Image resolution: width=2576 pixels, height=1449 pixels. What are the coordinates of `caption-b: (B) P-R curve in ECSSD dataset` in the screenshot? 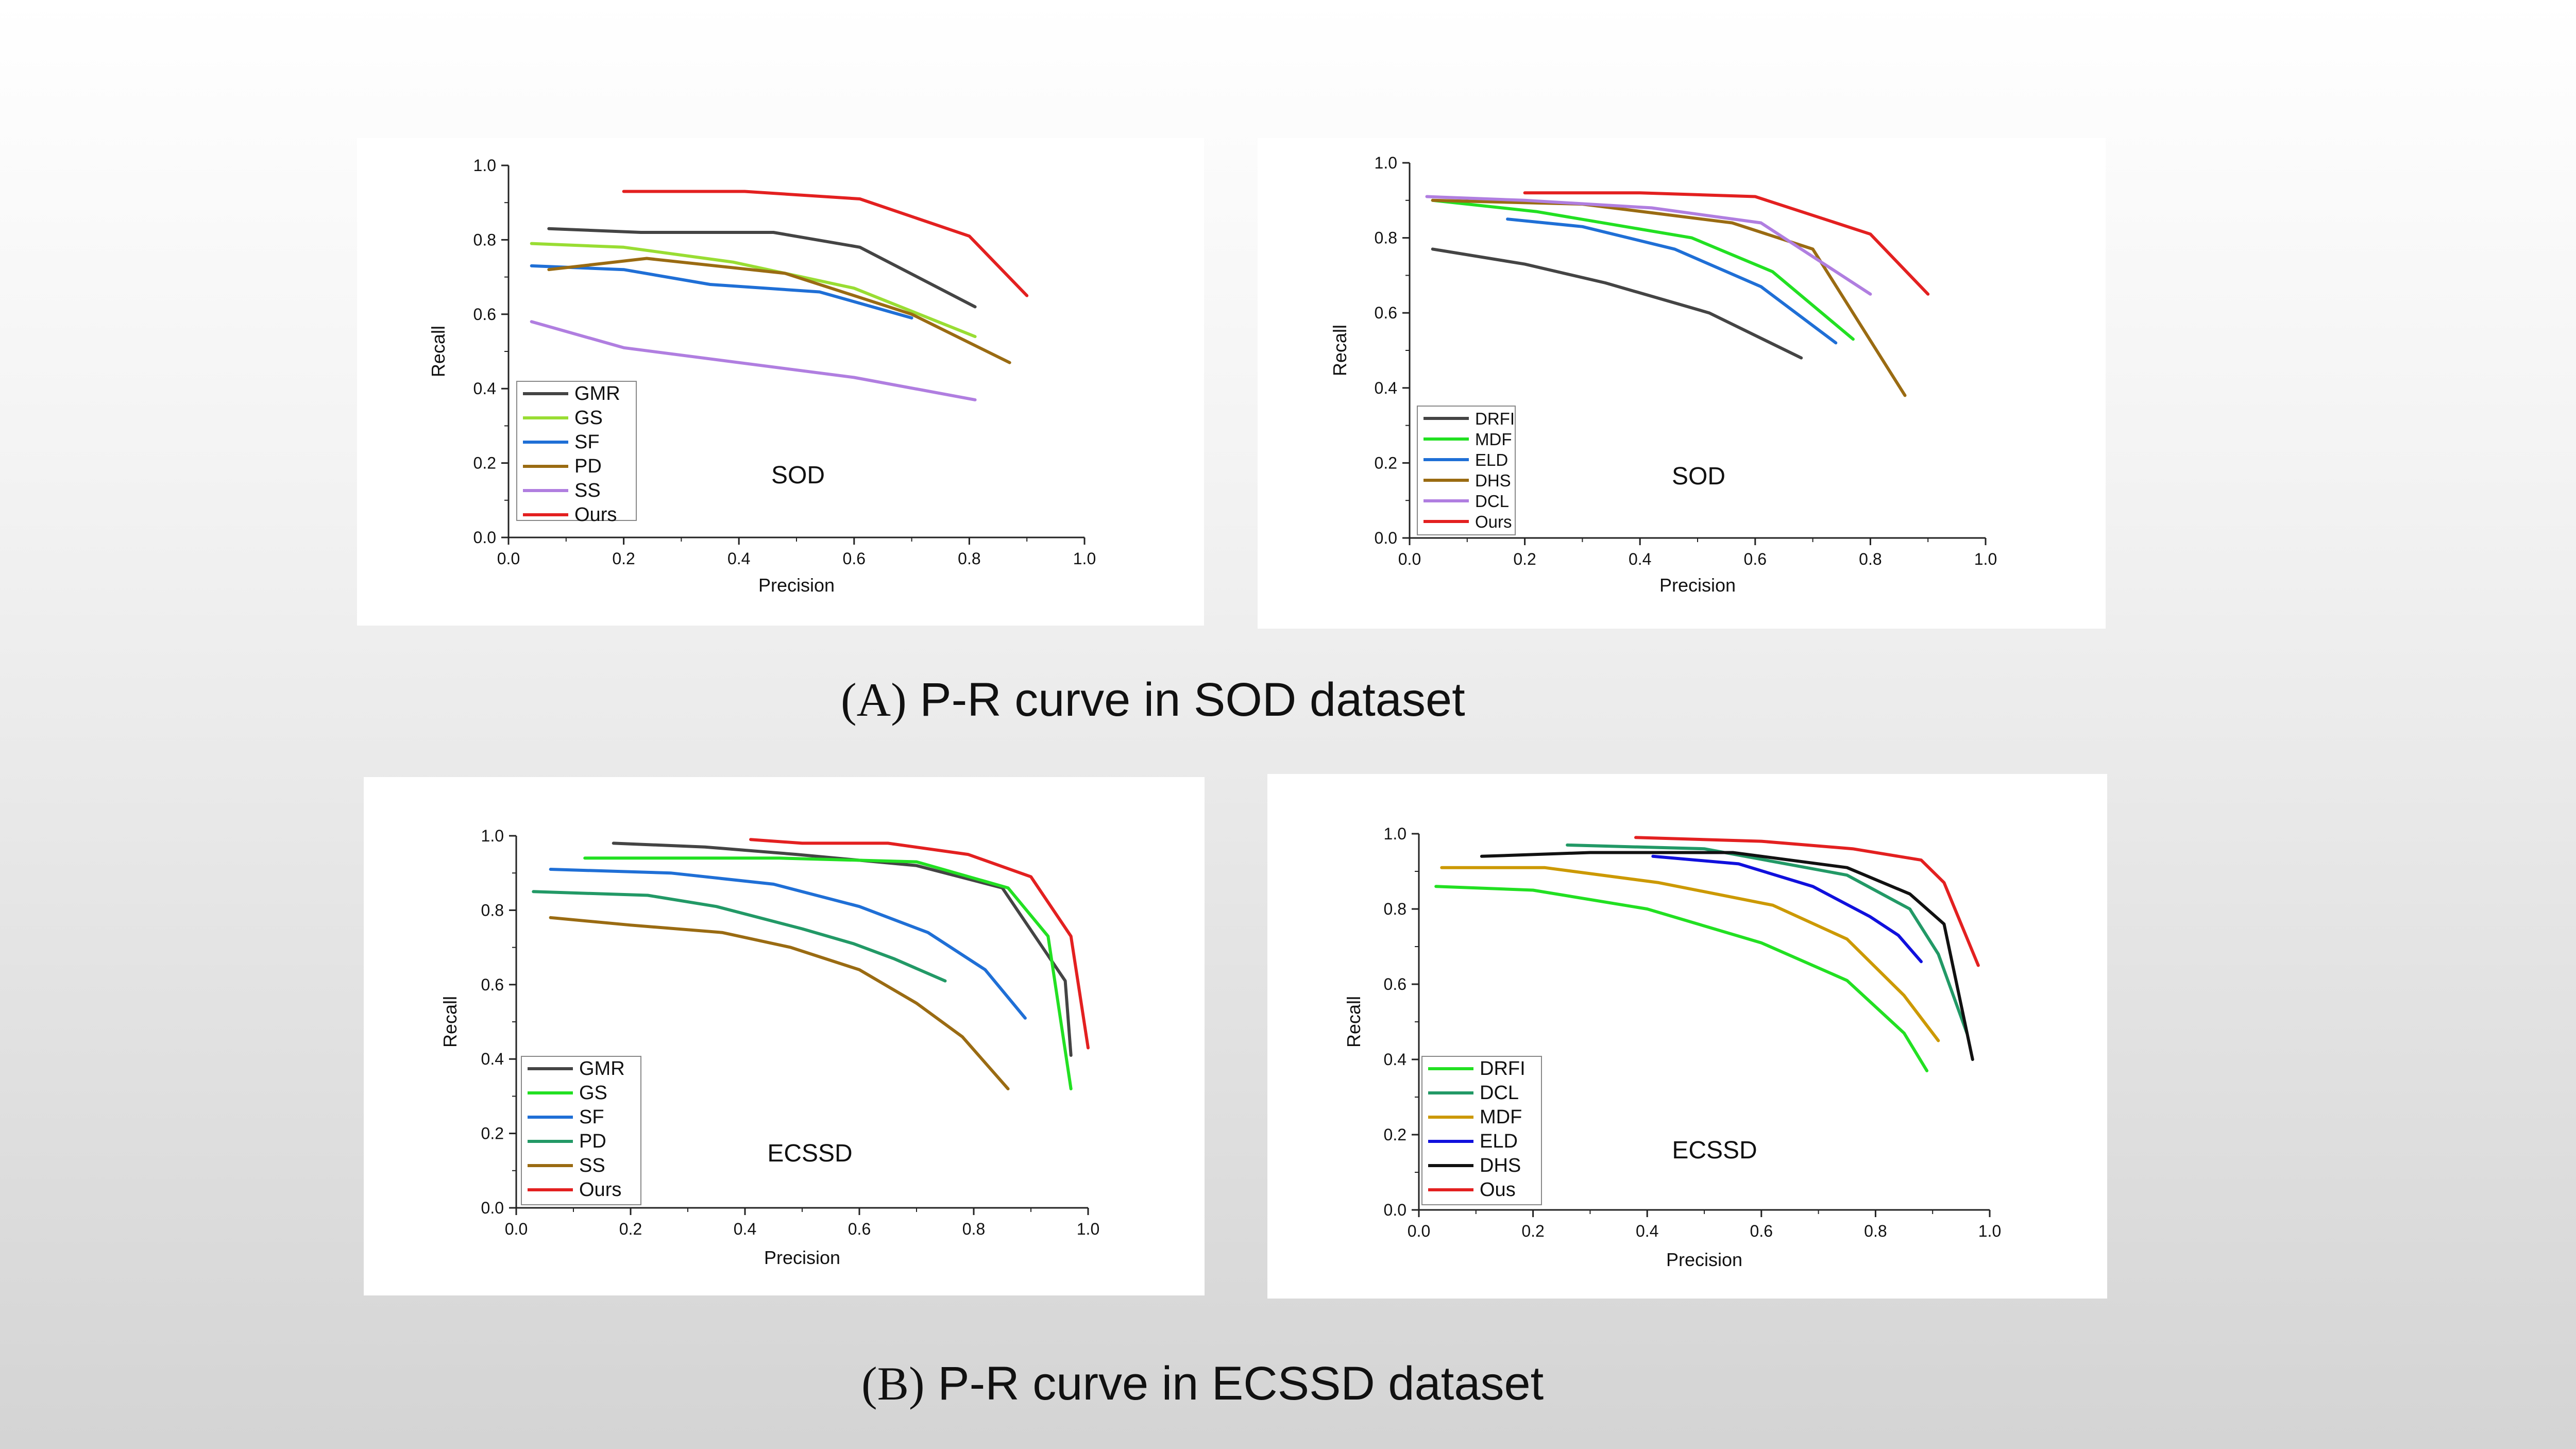 It's located at (1202, 1383).